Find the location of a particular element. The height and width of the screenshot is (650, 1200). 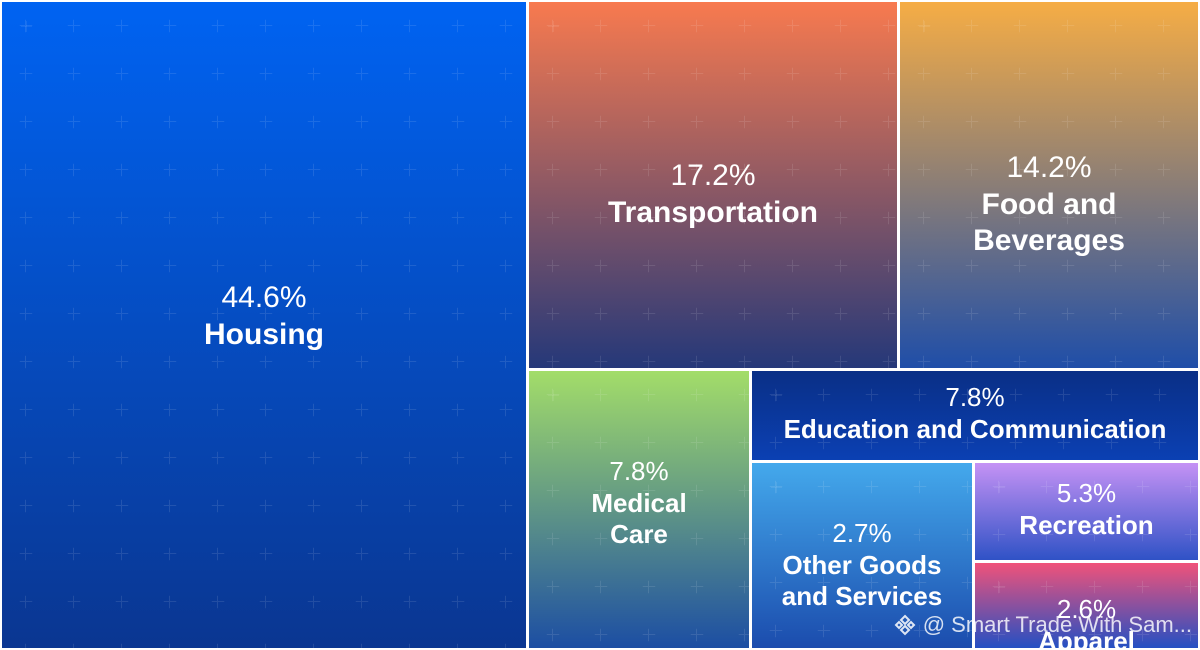

cell-text: 14.2% Food and Beverages is located at coordinates (1049, 205).